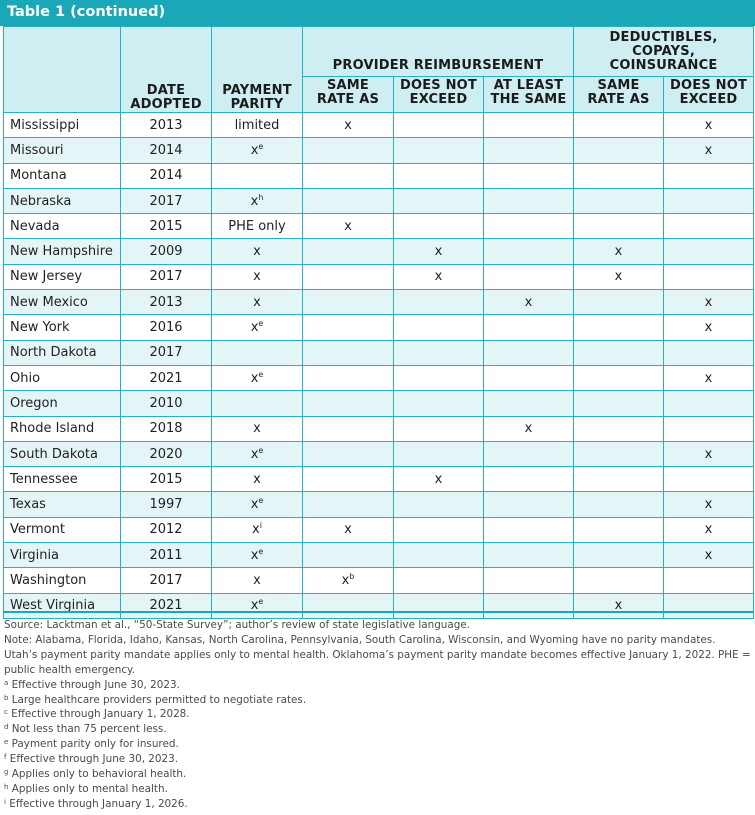 This screenshot has width=755, height=815. What do you see at coordinates (166, 429) in the screenshot?
I see `cell-date-adopted-value: 2018` at bounding box center [166, 429].